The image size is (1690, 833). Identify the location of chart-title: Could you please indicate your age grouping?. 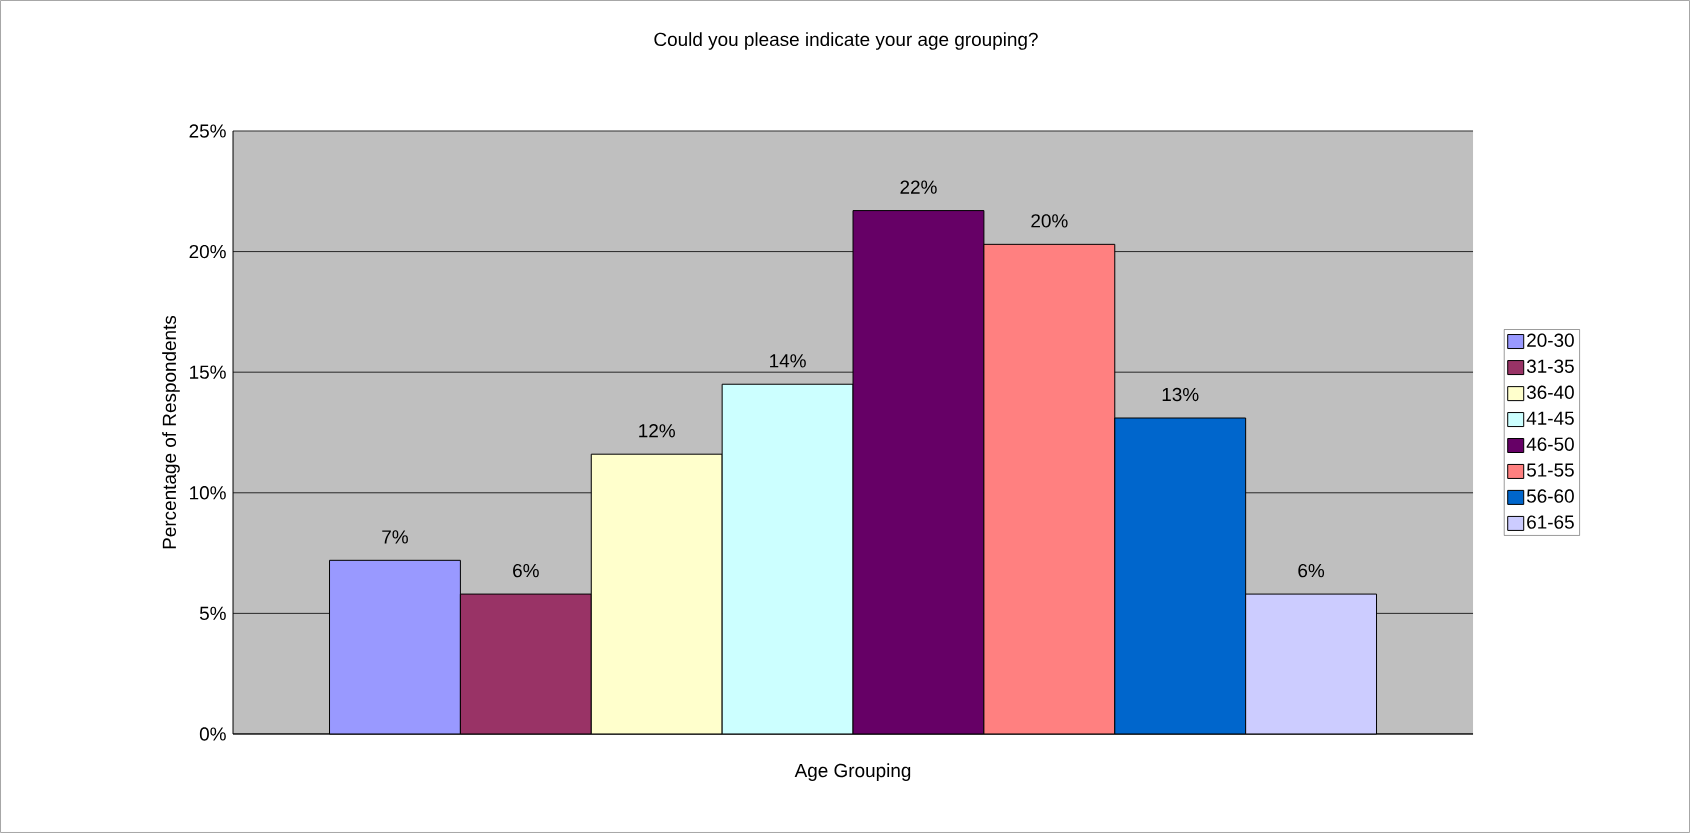
(846, 41).